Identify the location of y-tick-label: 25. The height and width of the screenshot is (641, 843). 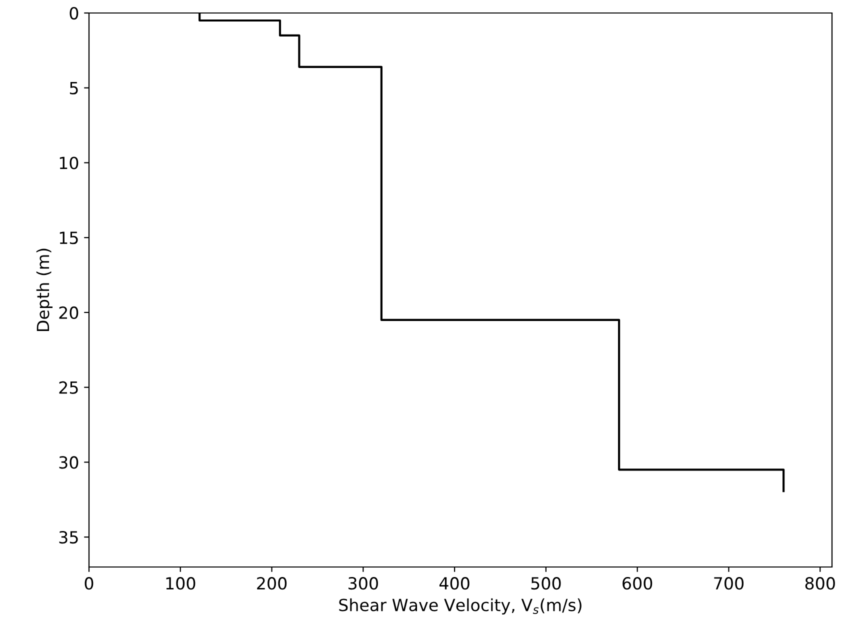
(68, 387).